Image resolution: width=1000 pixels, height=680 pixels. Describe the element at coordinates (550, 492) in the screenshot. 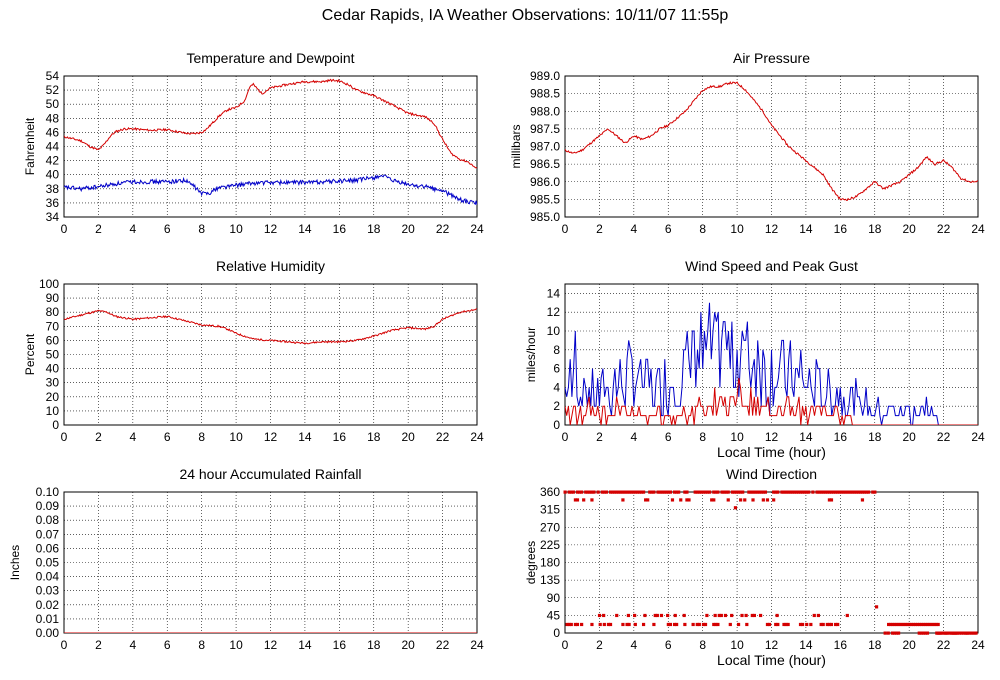

I see `y-tick-label: 360` at that location.